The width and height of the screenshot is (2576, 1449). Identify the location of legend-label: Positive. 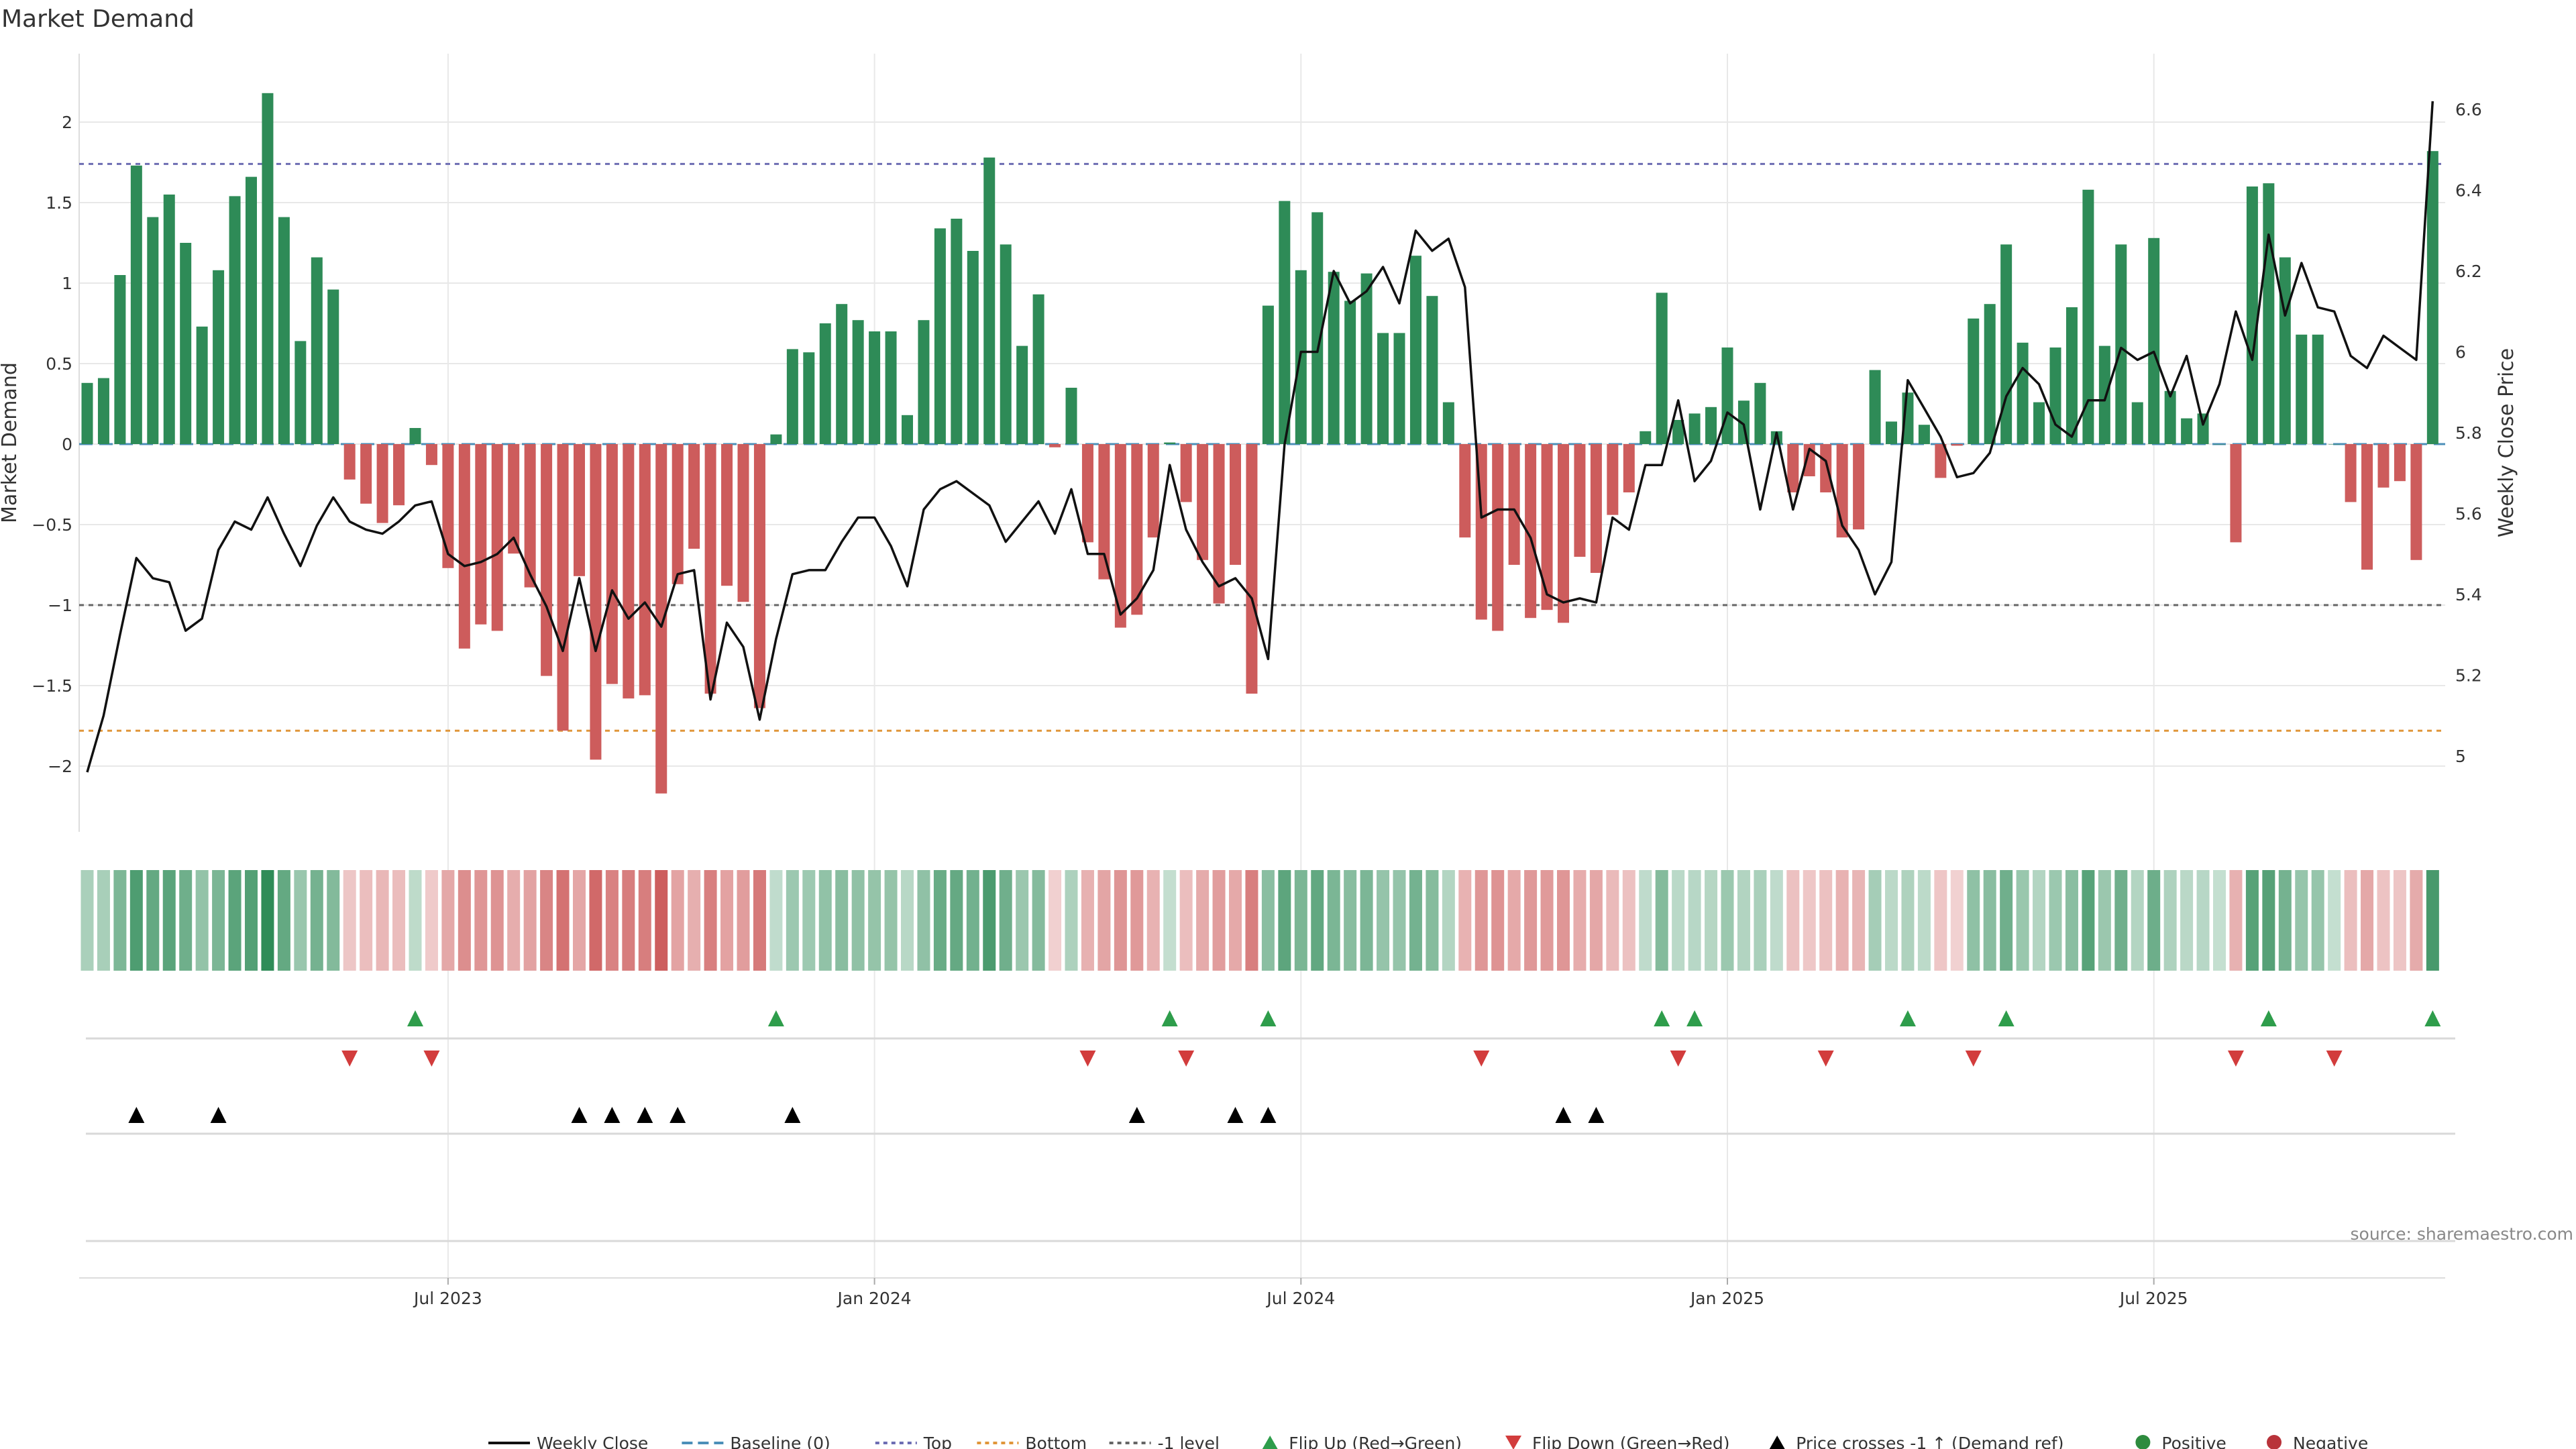
(2193, 1441).